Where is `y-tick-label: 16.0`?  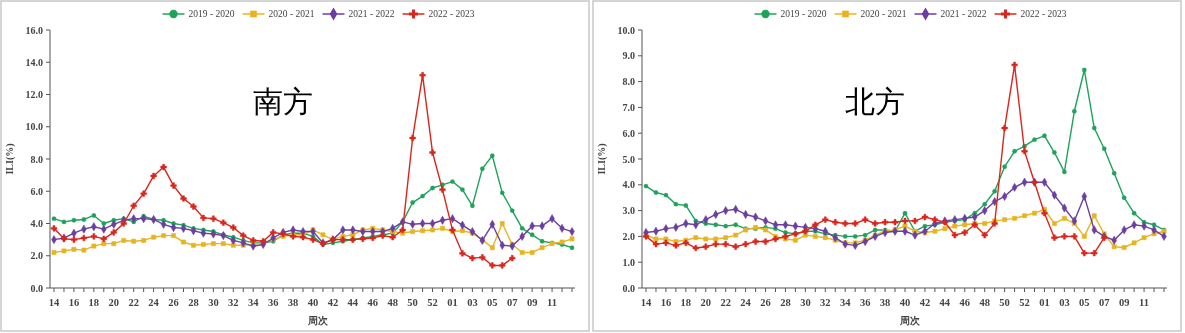
y-tick-label: 16.0 is located at coordinates (34, 30).